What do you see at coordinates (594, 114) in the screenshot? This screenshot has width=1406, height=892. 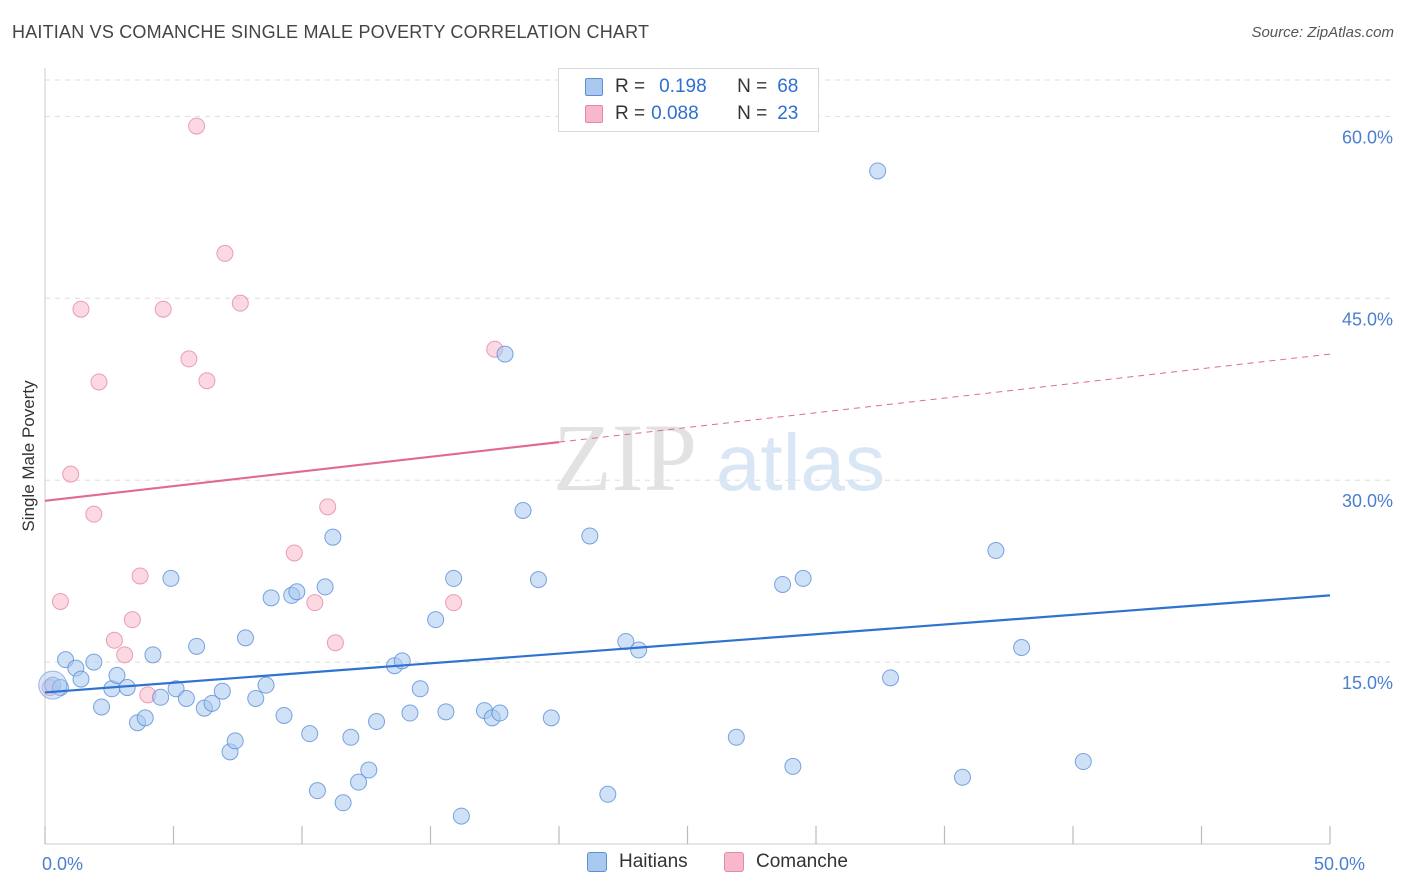 I see `legend-swatch-comanche` at bounding box center [594, 114].